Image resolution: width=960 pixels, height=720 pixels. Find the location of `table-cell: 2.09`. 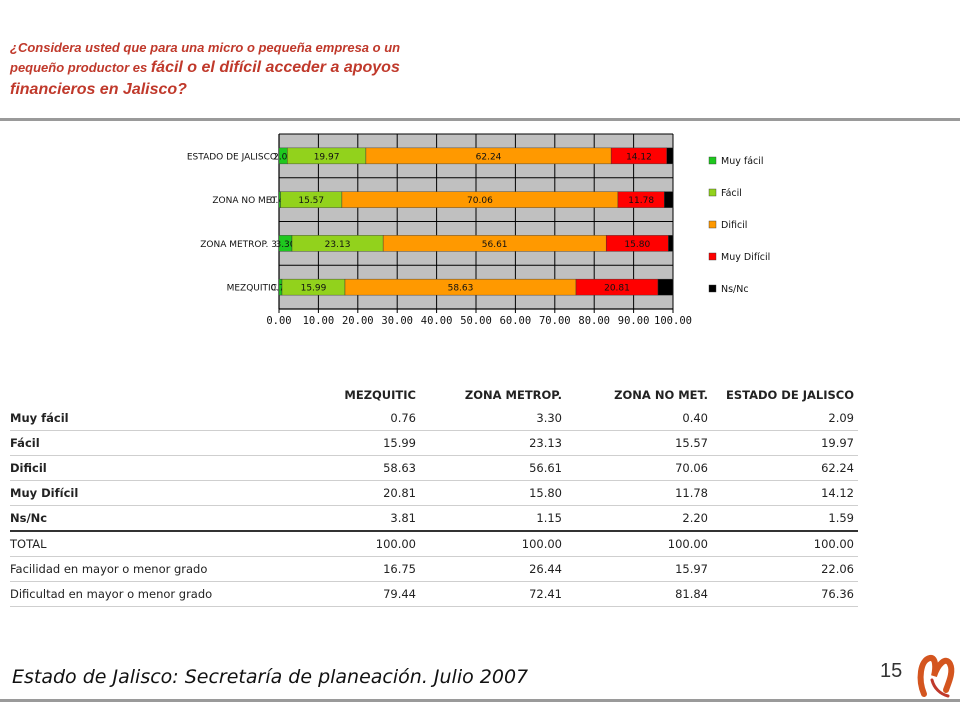

table-cell: 2.09 is located at coordinates (785, 418).